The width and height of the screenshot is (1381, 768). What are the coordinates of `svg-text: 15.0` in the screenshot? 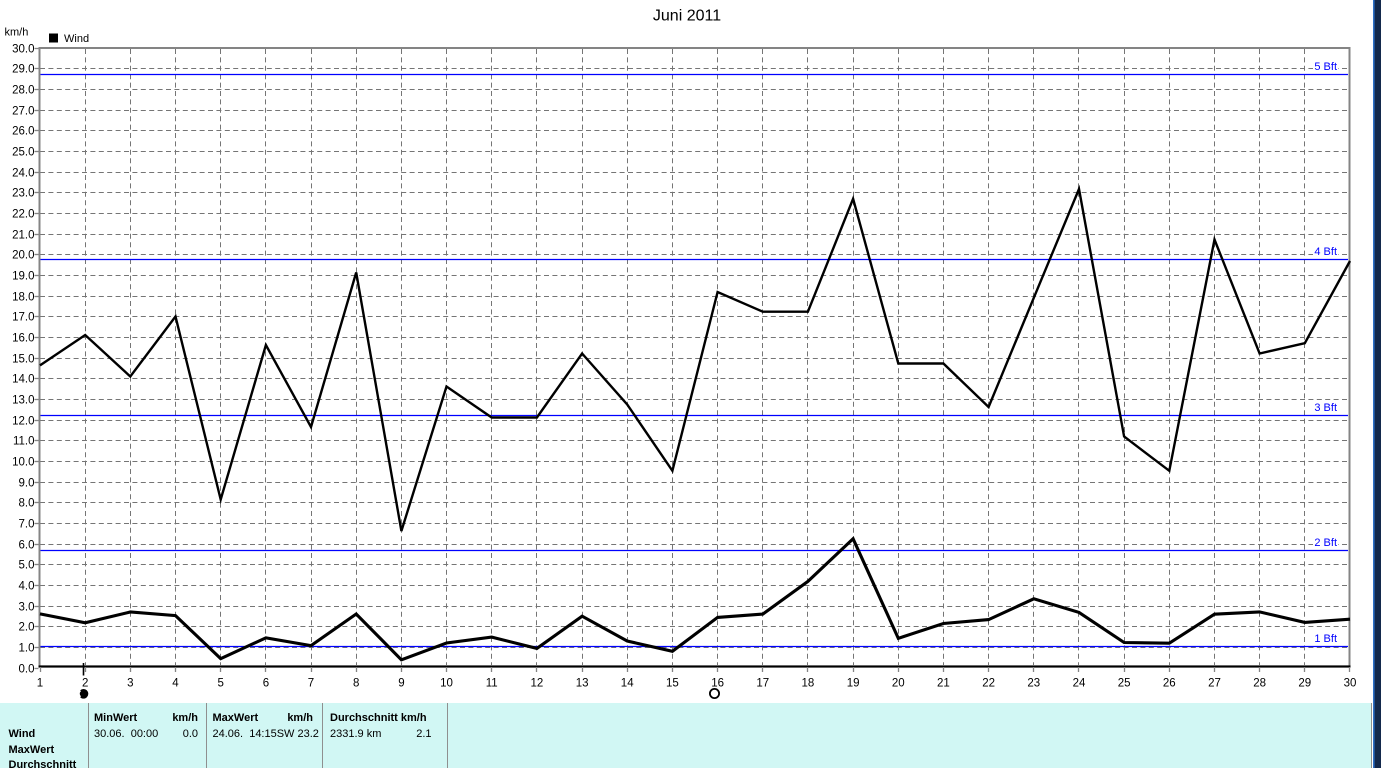 It's located at (23, 360).